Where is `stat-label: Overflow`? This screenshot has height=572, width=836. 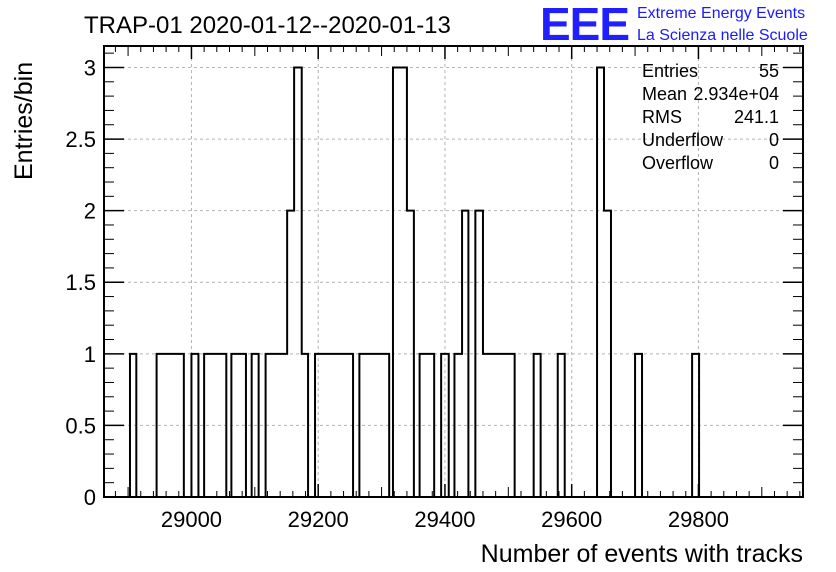 stat-label: Overflow is located at coordinates (678, 163).